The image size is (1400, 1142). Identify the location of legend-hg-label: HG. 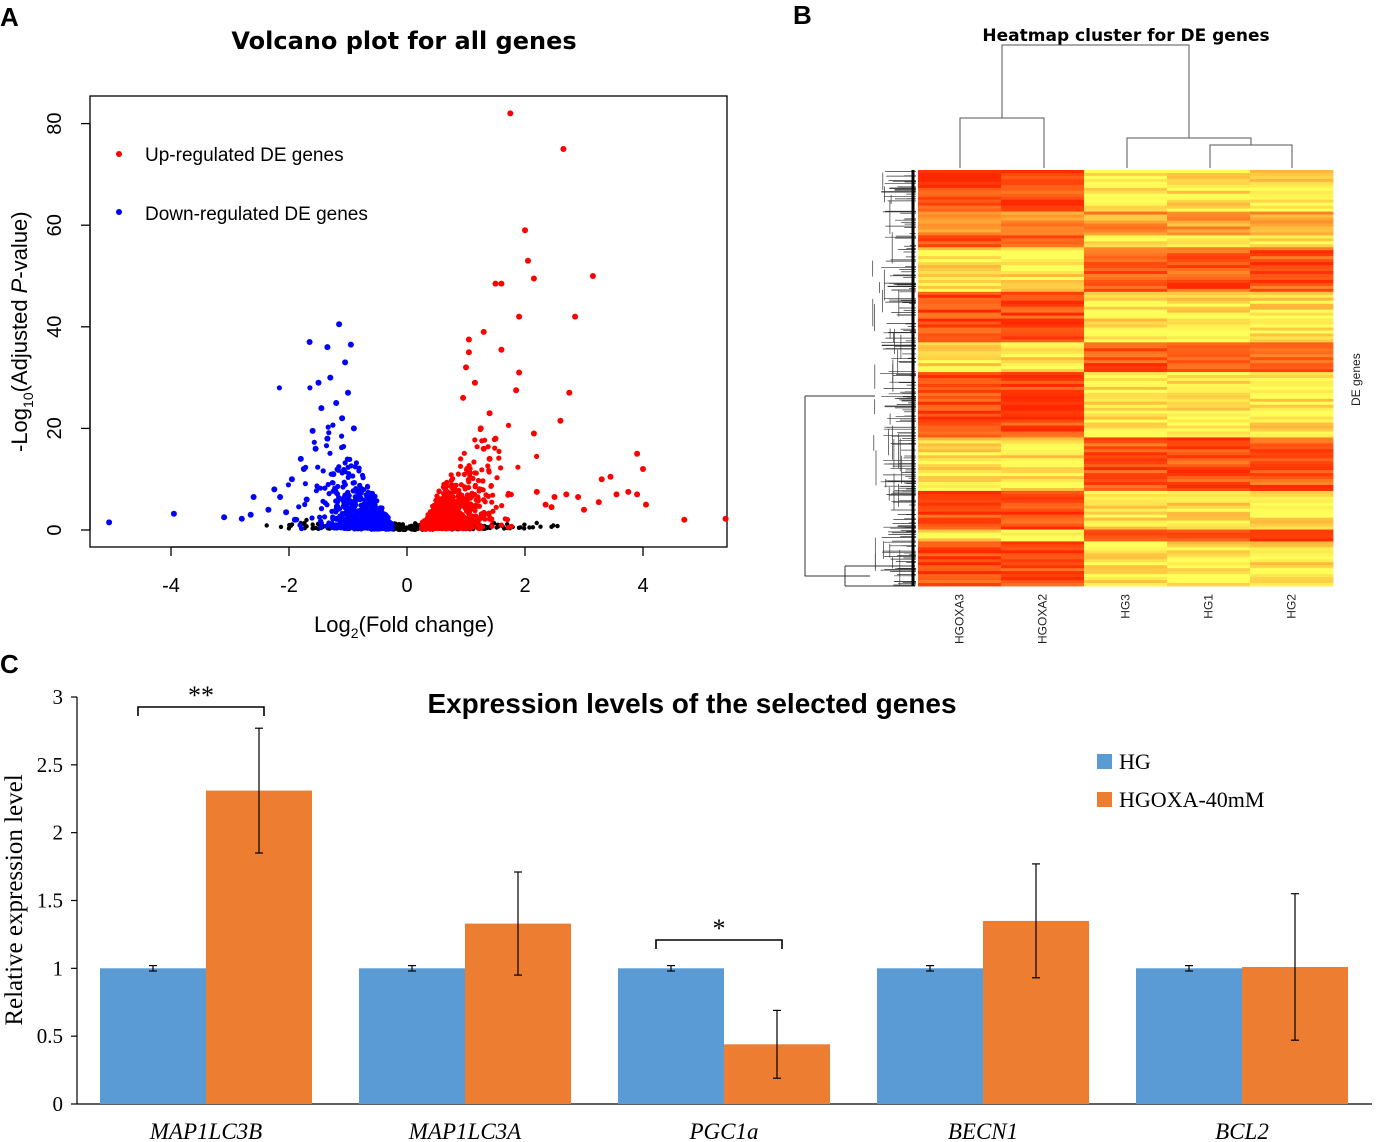
(1135, 761).